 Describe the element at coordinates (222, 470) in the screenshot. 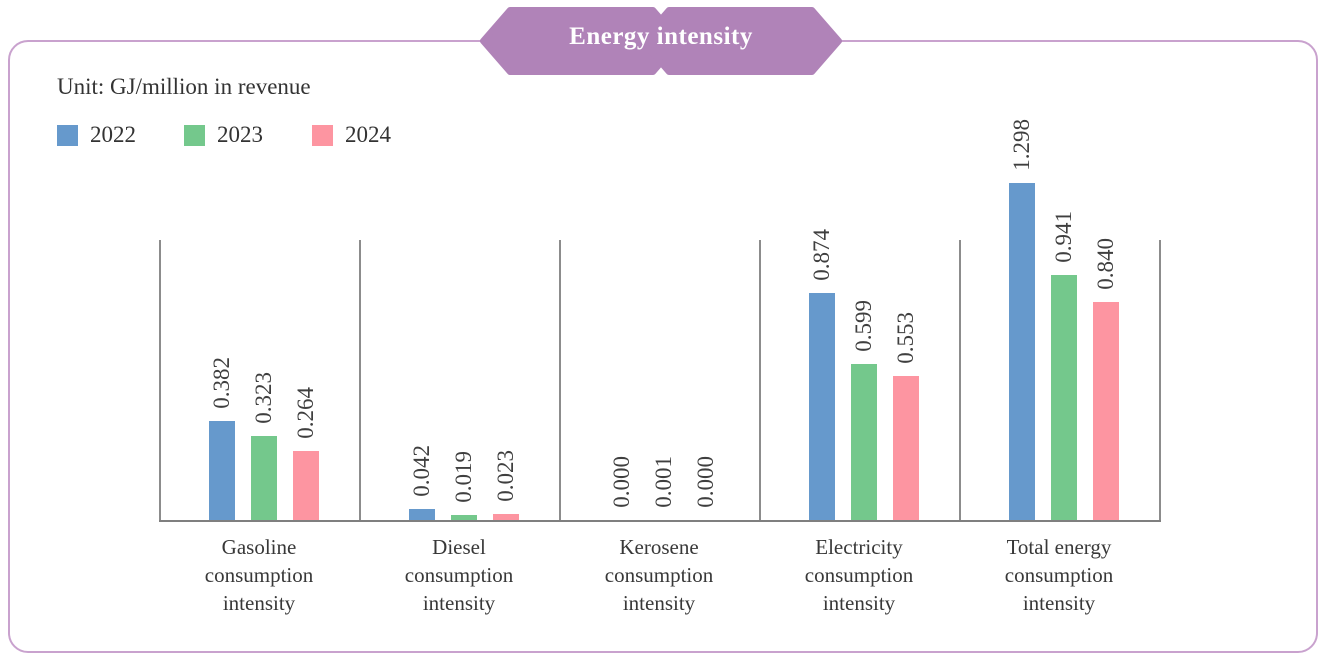

I see `bar-2022-gasoline` at that location.